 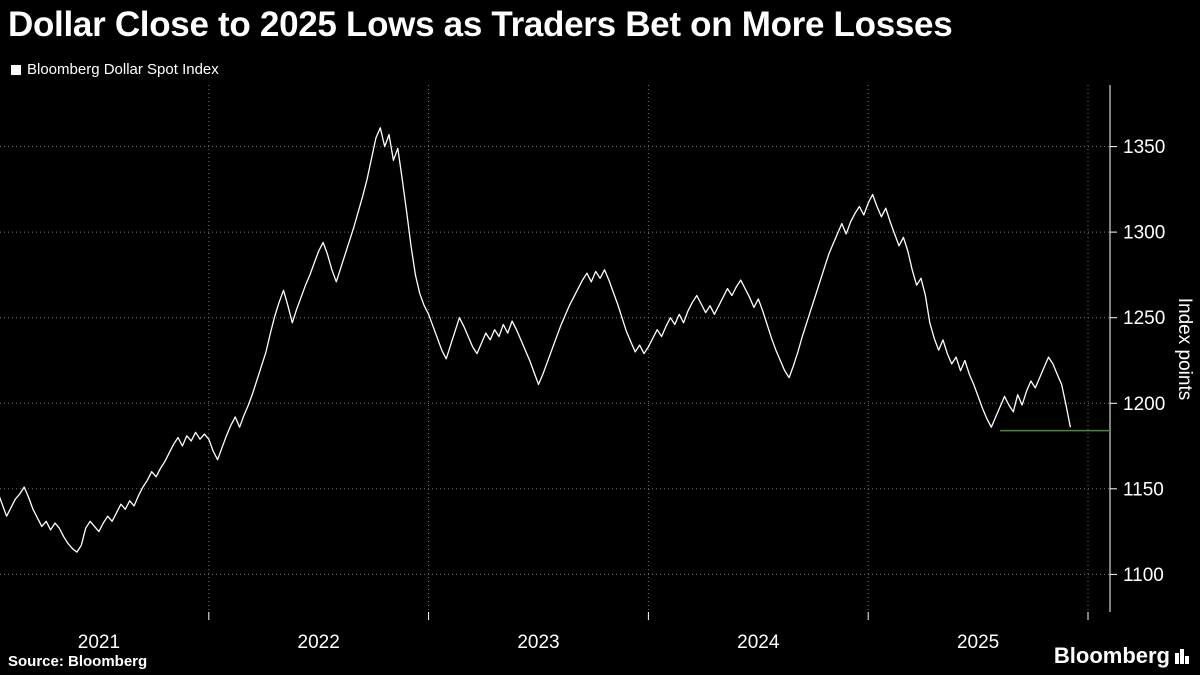 I want to click on y-tick-label: 1150, so click(x=1143, y=489).